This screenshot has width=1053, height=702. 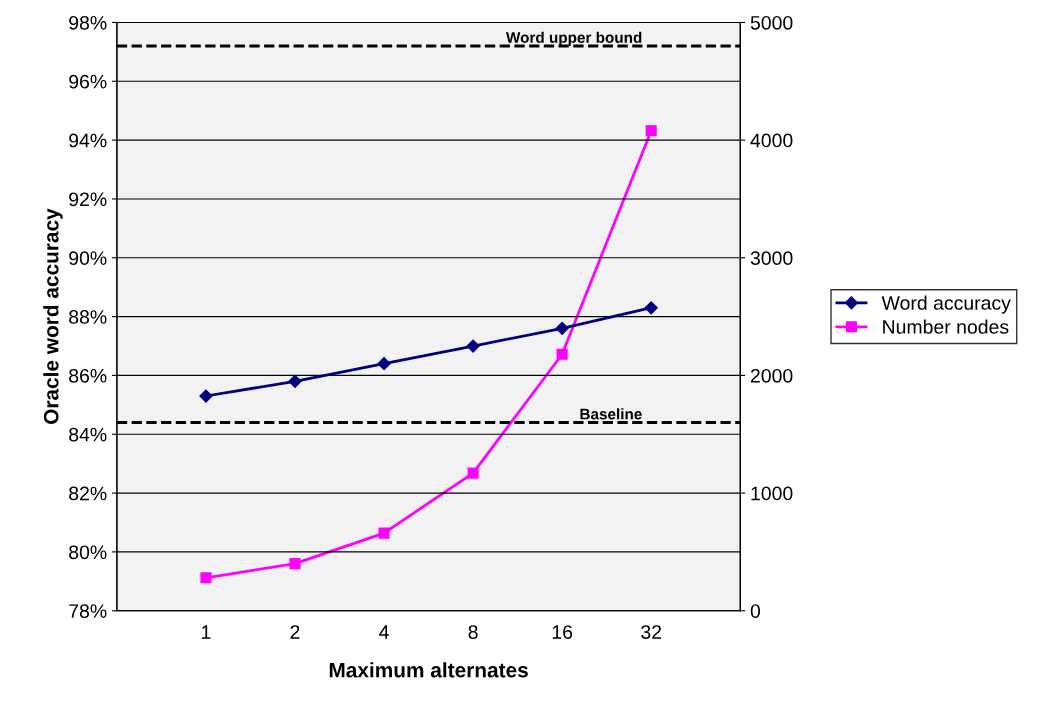 I want to click on x-axis-title: Maximum alternates, so click(x=428, y=670).